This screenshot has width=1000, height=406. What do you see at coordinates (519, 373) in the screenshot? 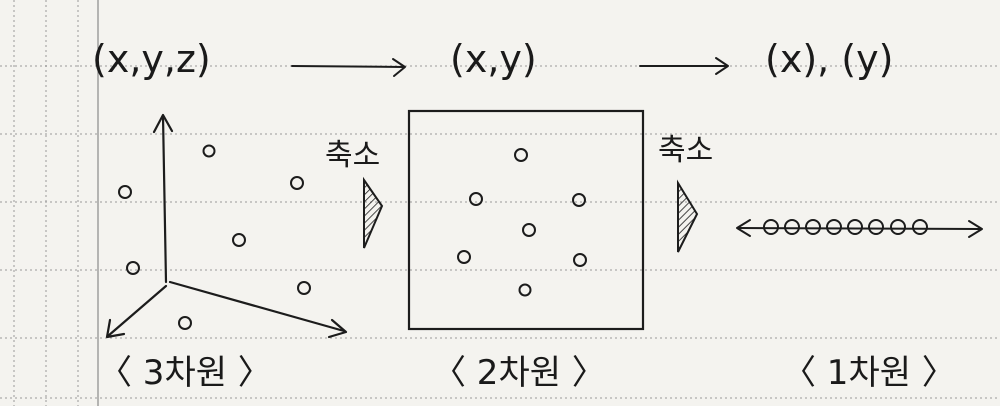
I see `caption-2d: 〈 2차원 〉` at bounding box center [519, 373].